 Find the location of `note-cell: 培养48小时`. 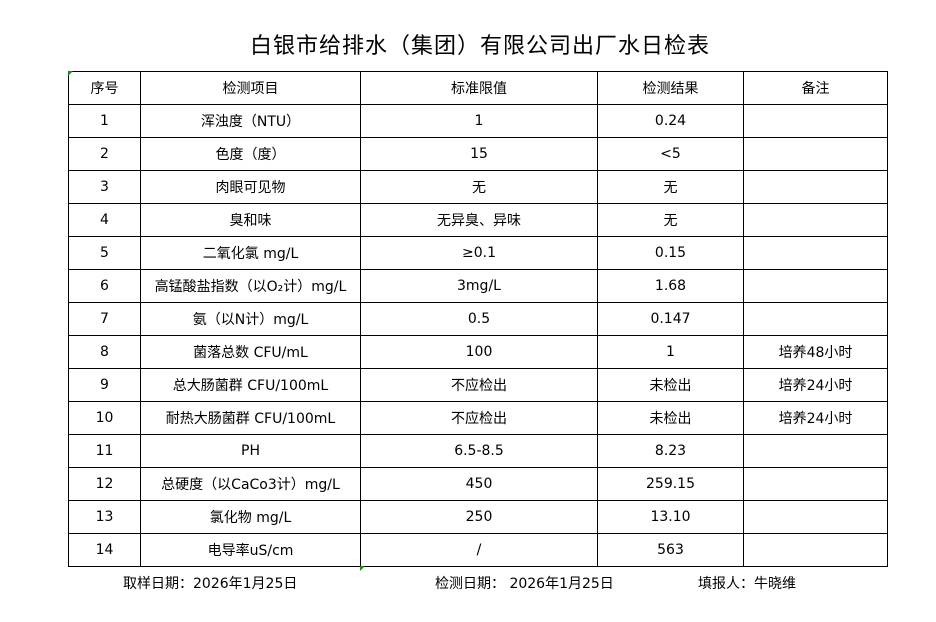

note-cell: 培养48小时 is located at coordinates (815, 352).